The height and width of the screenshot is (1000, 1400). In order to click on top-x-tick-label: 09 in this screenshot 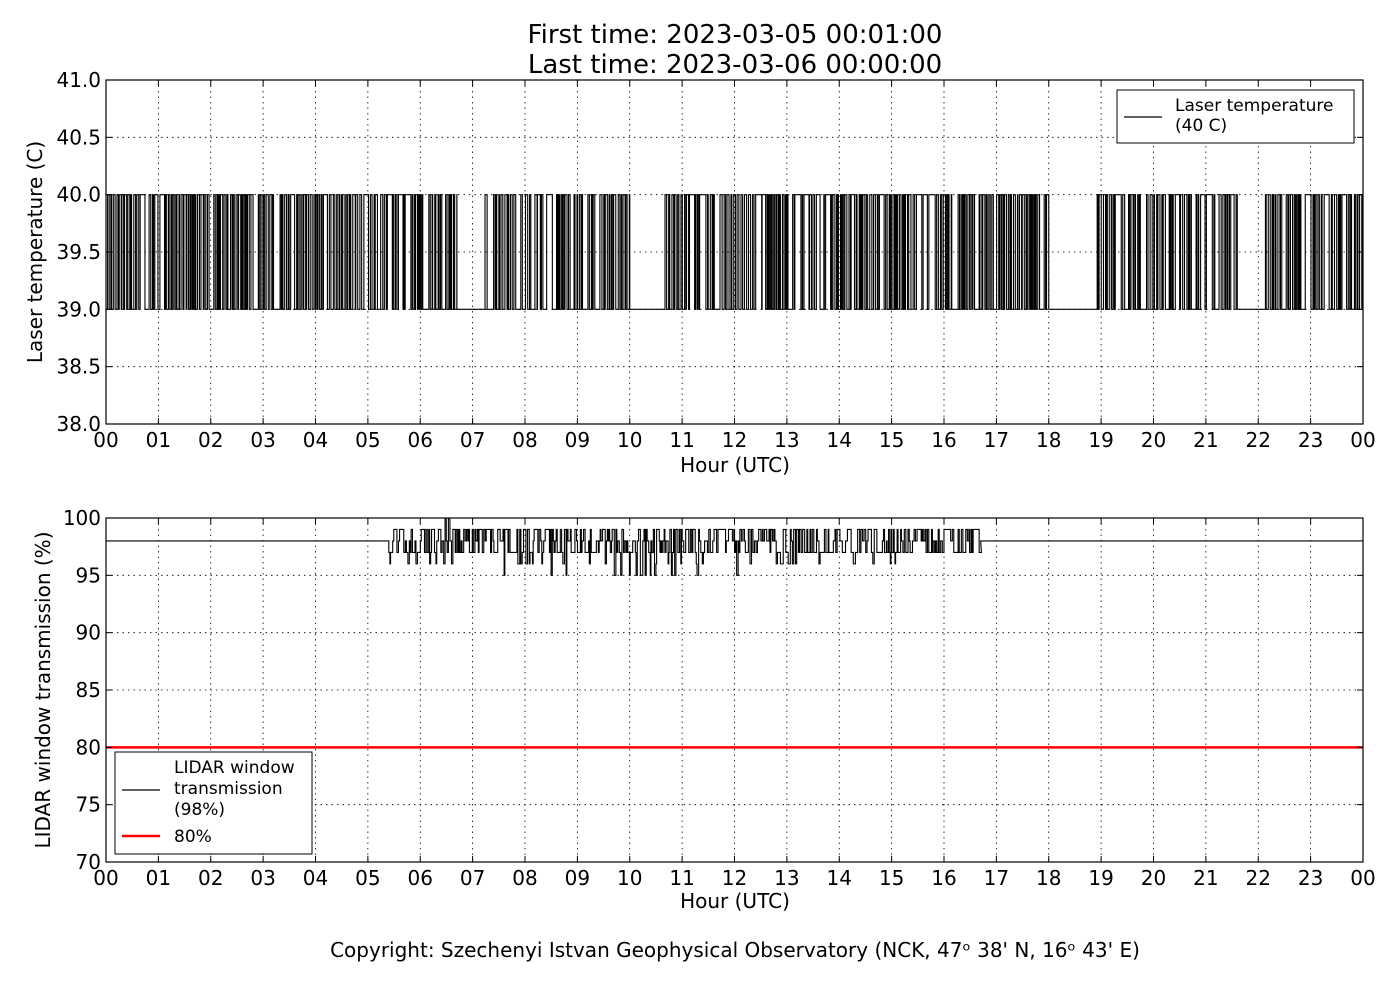, I will do `click(577, 440)`.